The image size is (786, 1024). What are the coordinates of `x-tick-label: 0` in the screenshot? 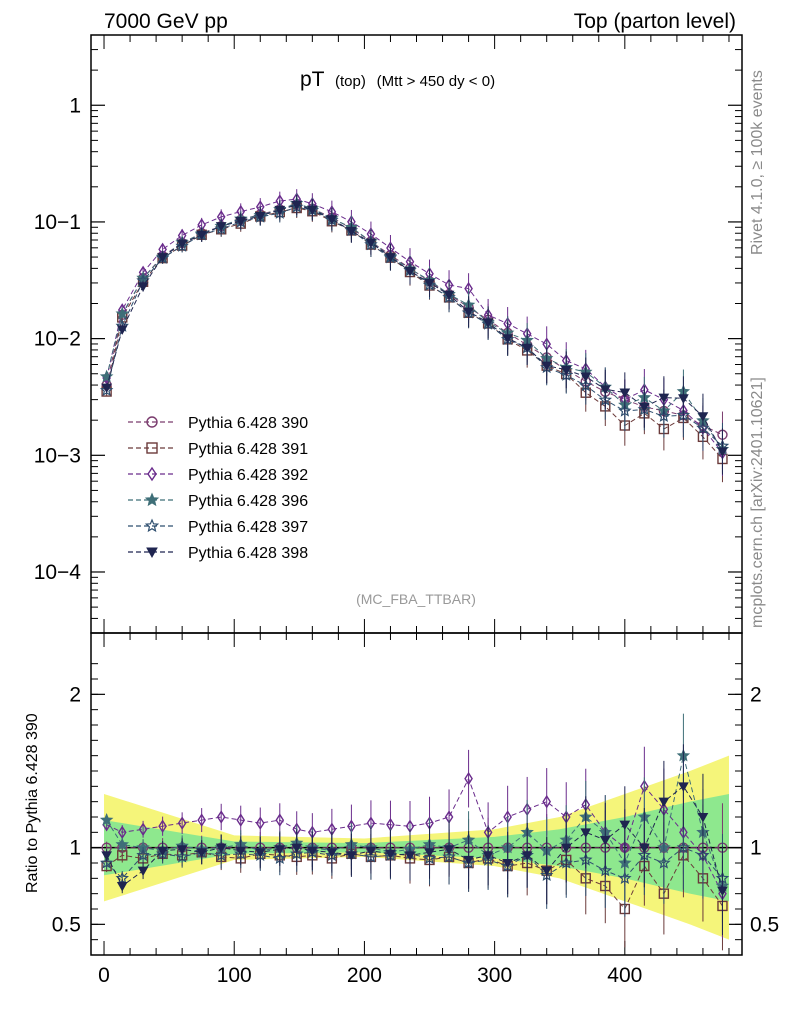 It's located at (104, 975).